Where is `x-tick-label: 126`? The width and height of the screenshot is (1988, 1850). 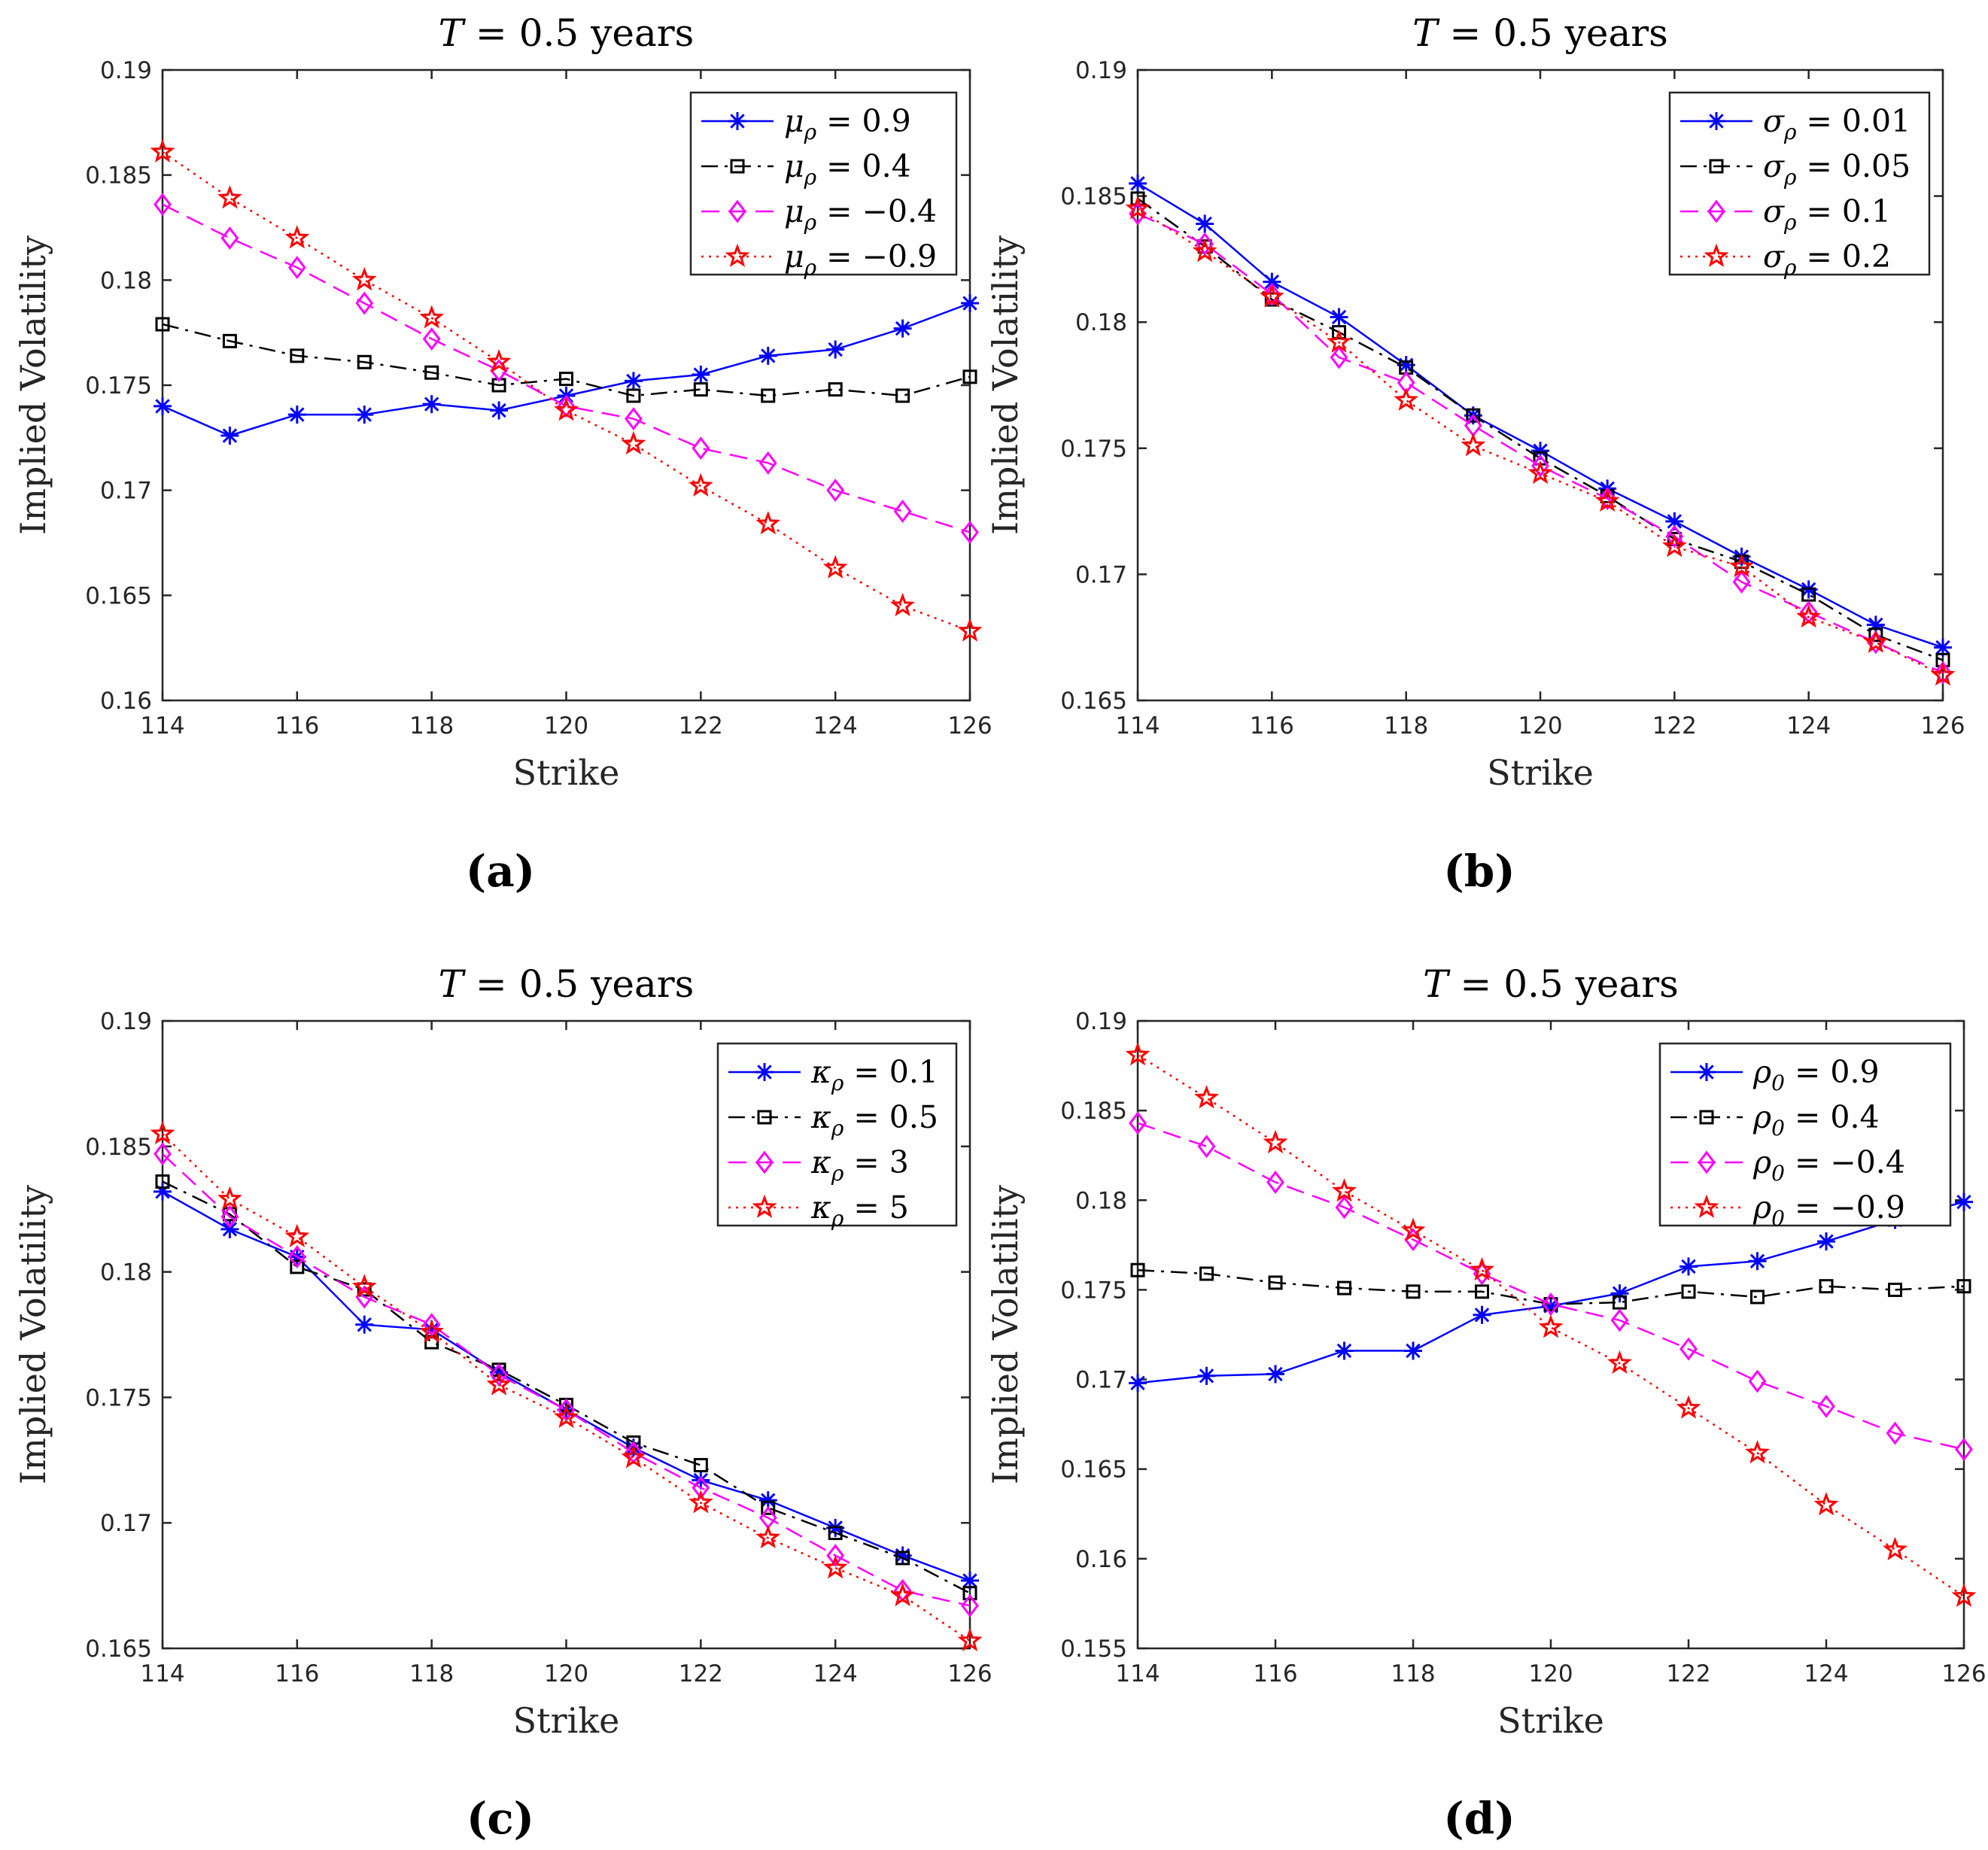 x-tick-label: 126 is located at coordinates (1964, 1673).